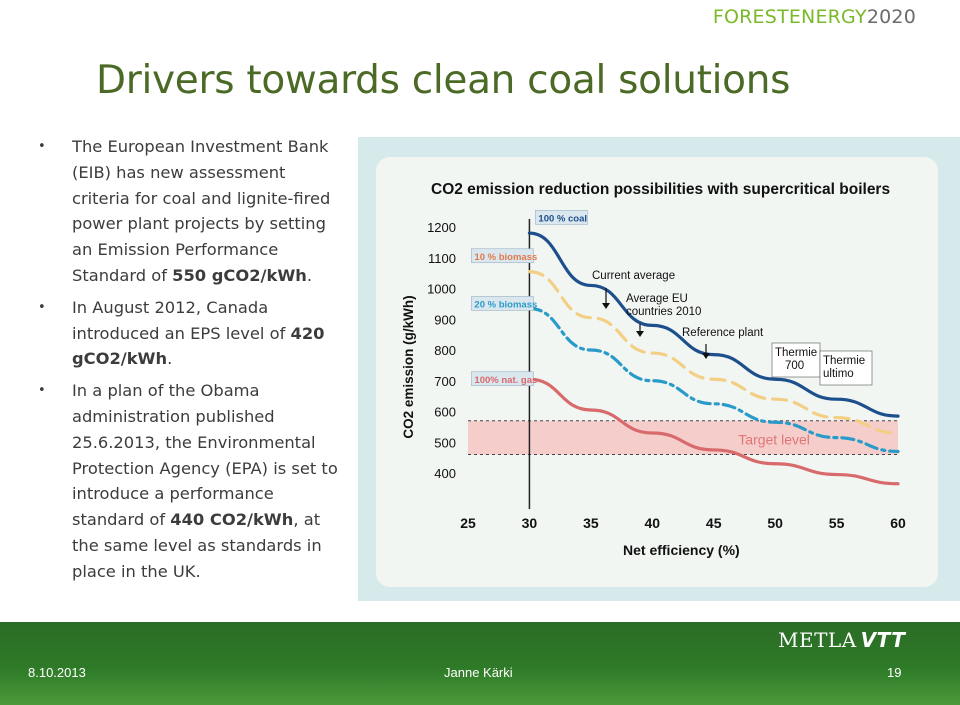 This screenshot has height=705, width=960. I want to click on series-label-3: 100% nat. gas, so click(505, 380).